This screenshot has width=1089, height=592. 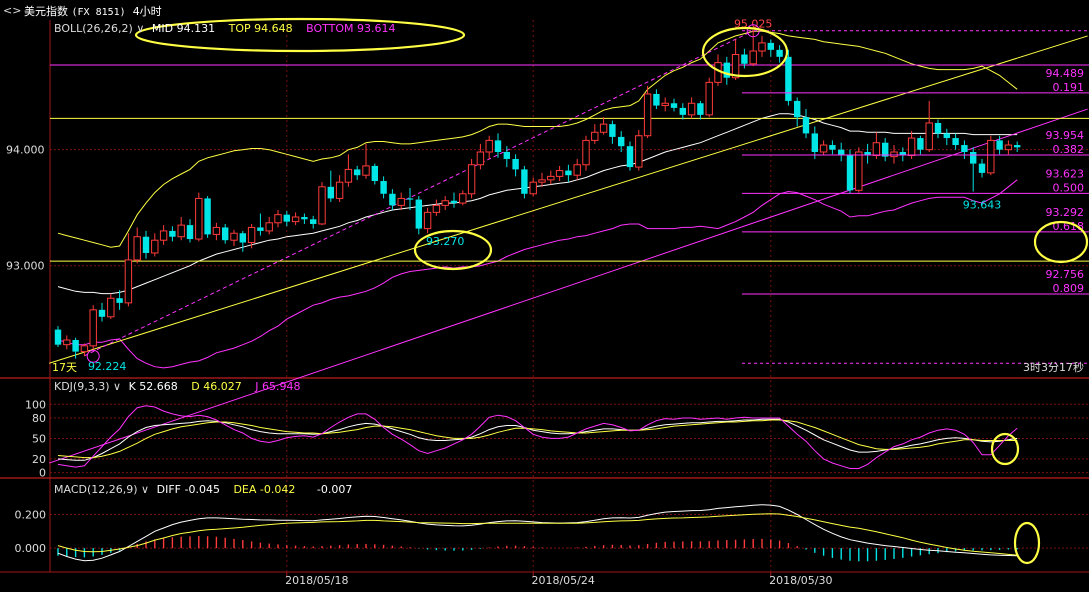 I want to click on macd-dea-label: DEA, so click(x=245, y=489).